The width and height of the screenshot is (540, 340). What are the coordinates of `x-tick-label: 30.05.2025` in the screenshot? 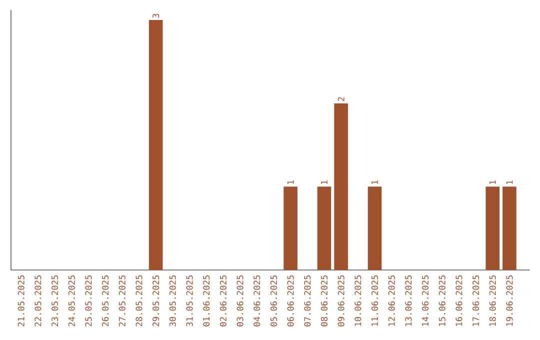 It's located at (172, 300).